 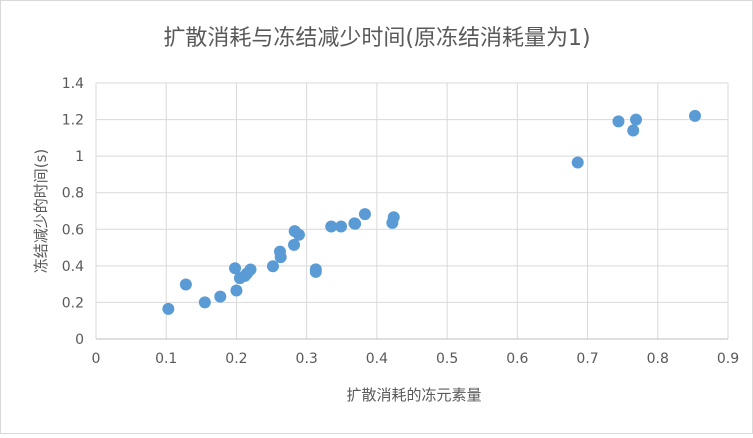 What do you see at coordinates (587, 359) in the screenshot?
I see `x-tick-label: 0.7` at bounding box center [587, 359].